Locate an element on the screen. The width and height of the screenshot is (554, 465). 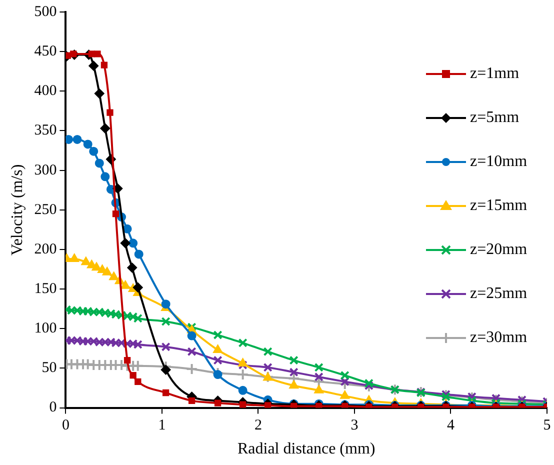
y-tick-label: 350 is located at coordinates (45, 130).